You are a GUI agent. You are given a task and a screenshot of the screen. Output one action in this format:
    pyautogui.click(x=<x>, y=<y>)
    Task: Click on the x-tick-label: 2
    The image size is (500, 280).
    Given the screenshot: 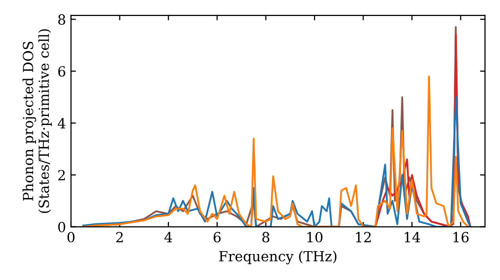 What is the action you would take?
    pyautogui.click(x=119, y=237)
    